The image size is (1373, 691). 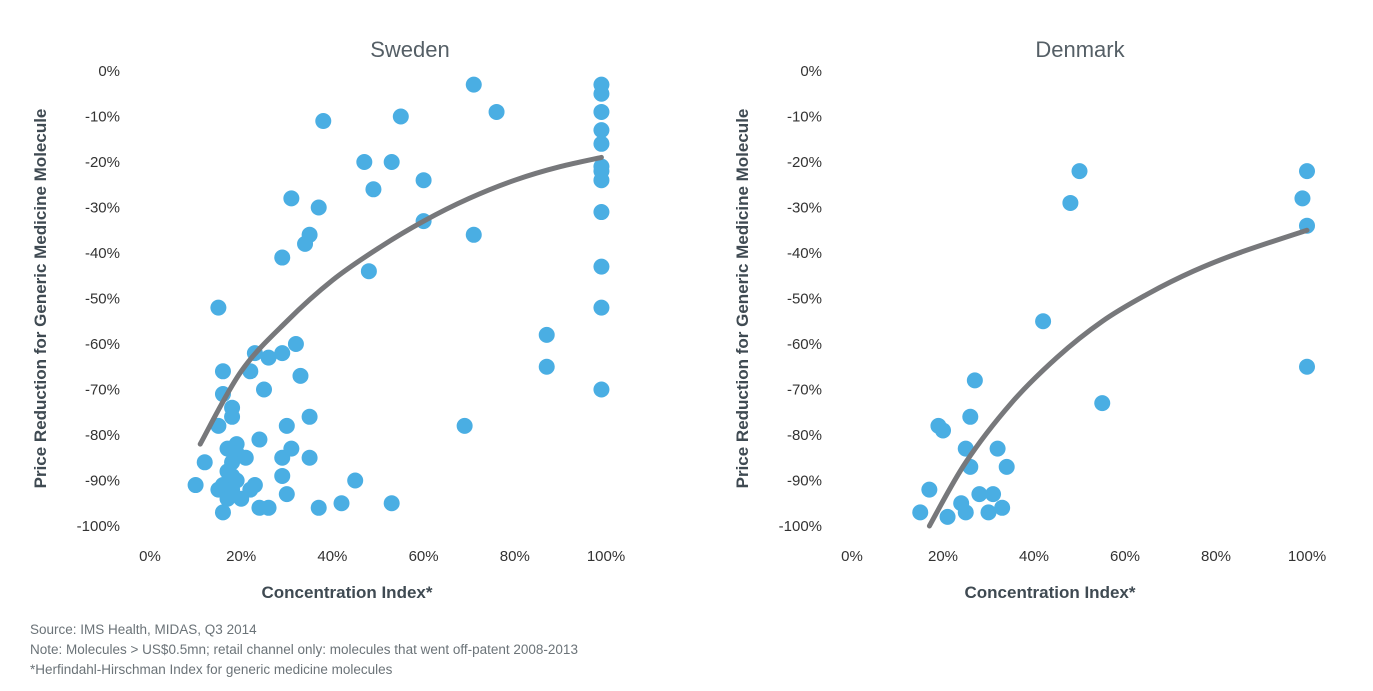 What do you see at coordinates (804, 344) in the screenshot?
I see `chart-2-y-tick-label: -60%` at bounding box center [804, 344].